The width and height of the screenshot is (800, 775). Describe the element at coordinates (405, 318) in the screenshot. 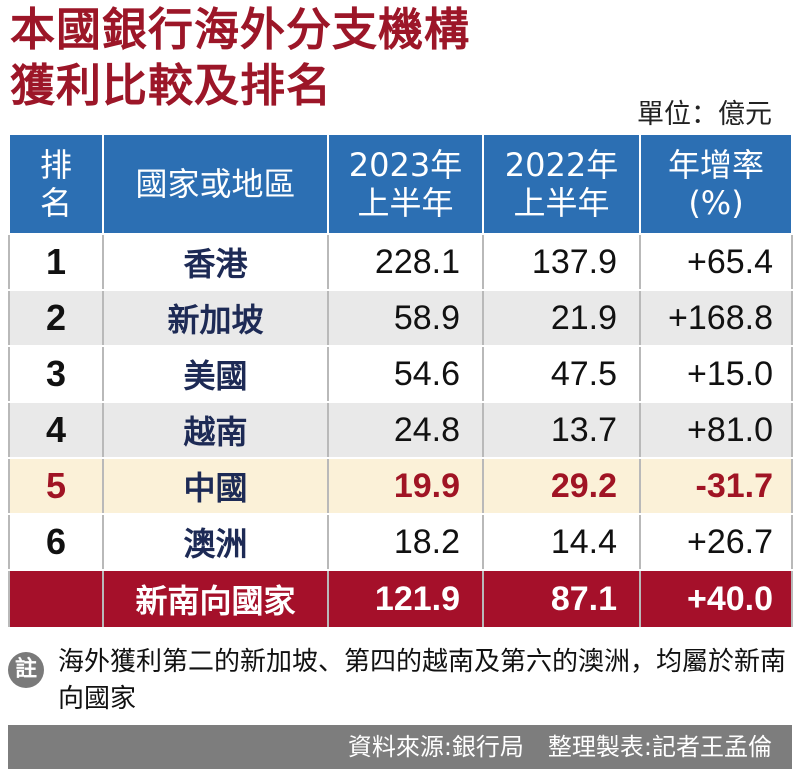

I see `value-2023-cell: 58.9` at that location.